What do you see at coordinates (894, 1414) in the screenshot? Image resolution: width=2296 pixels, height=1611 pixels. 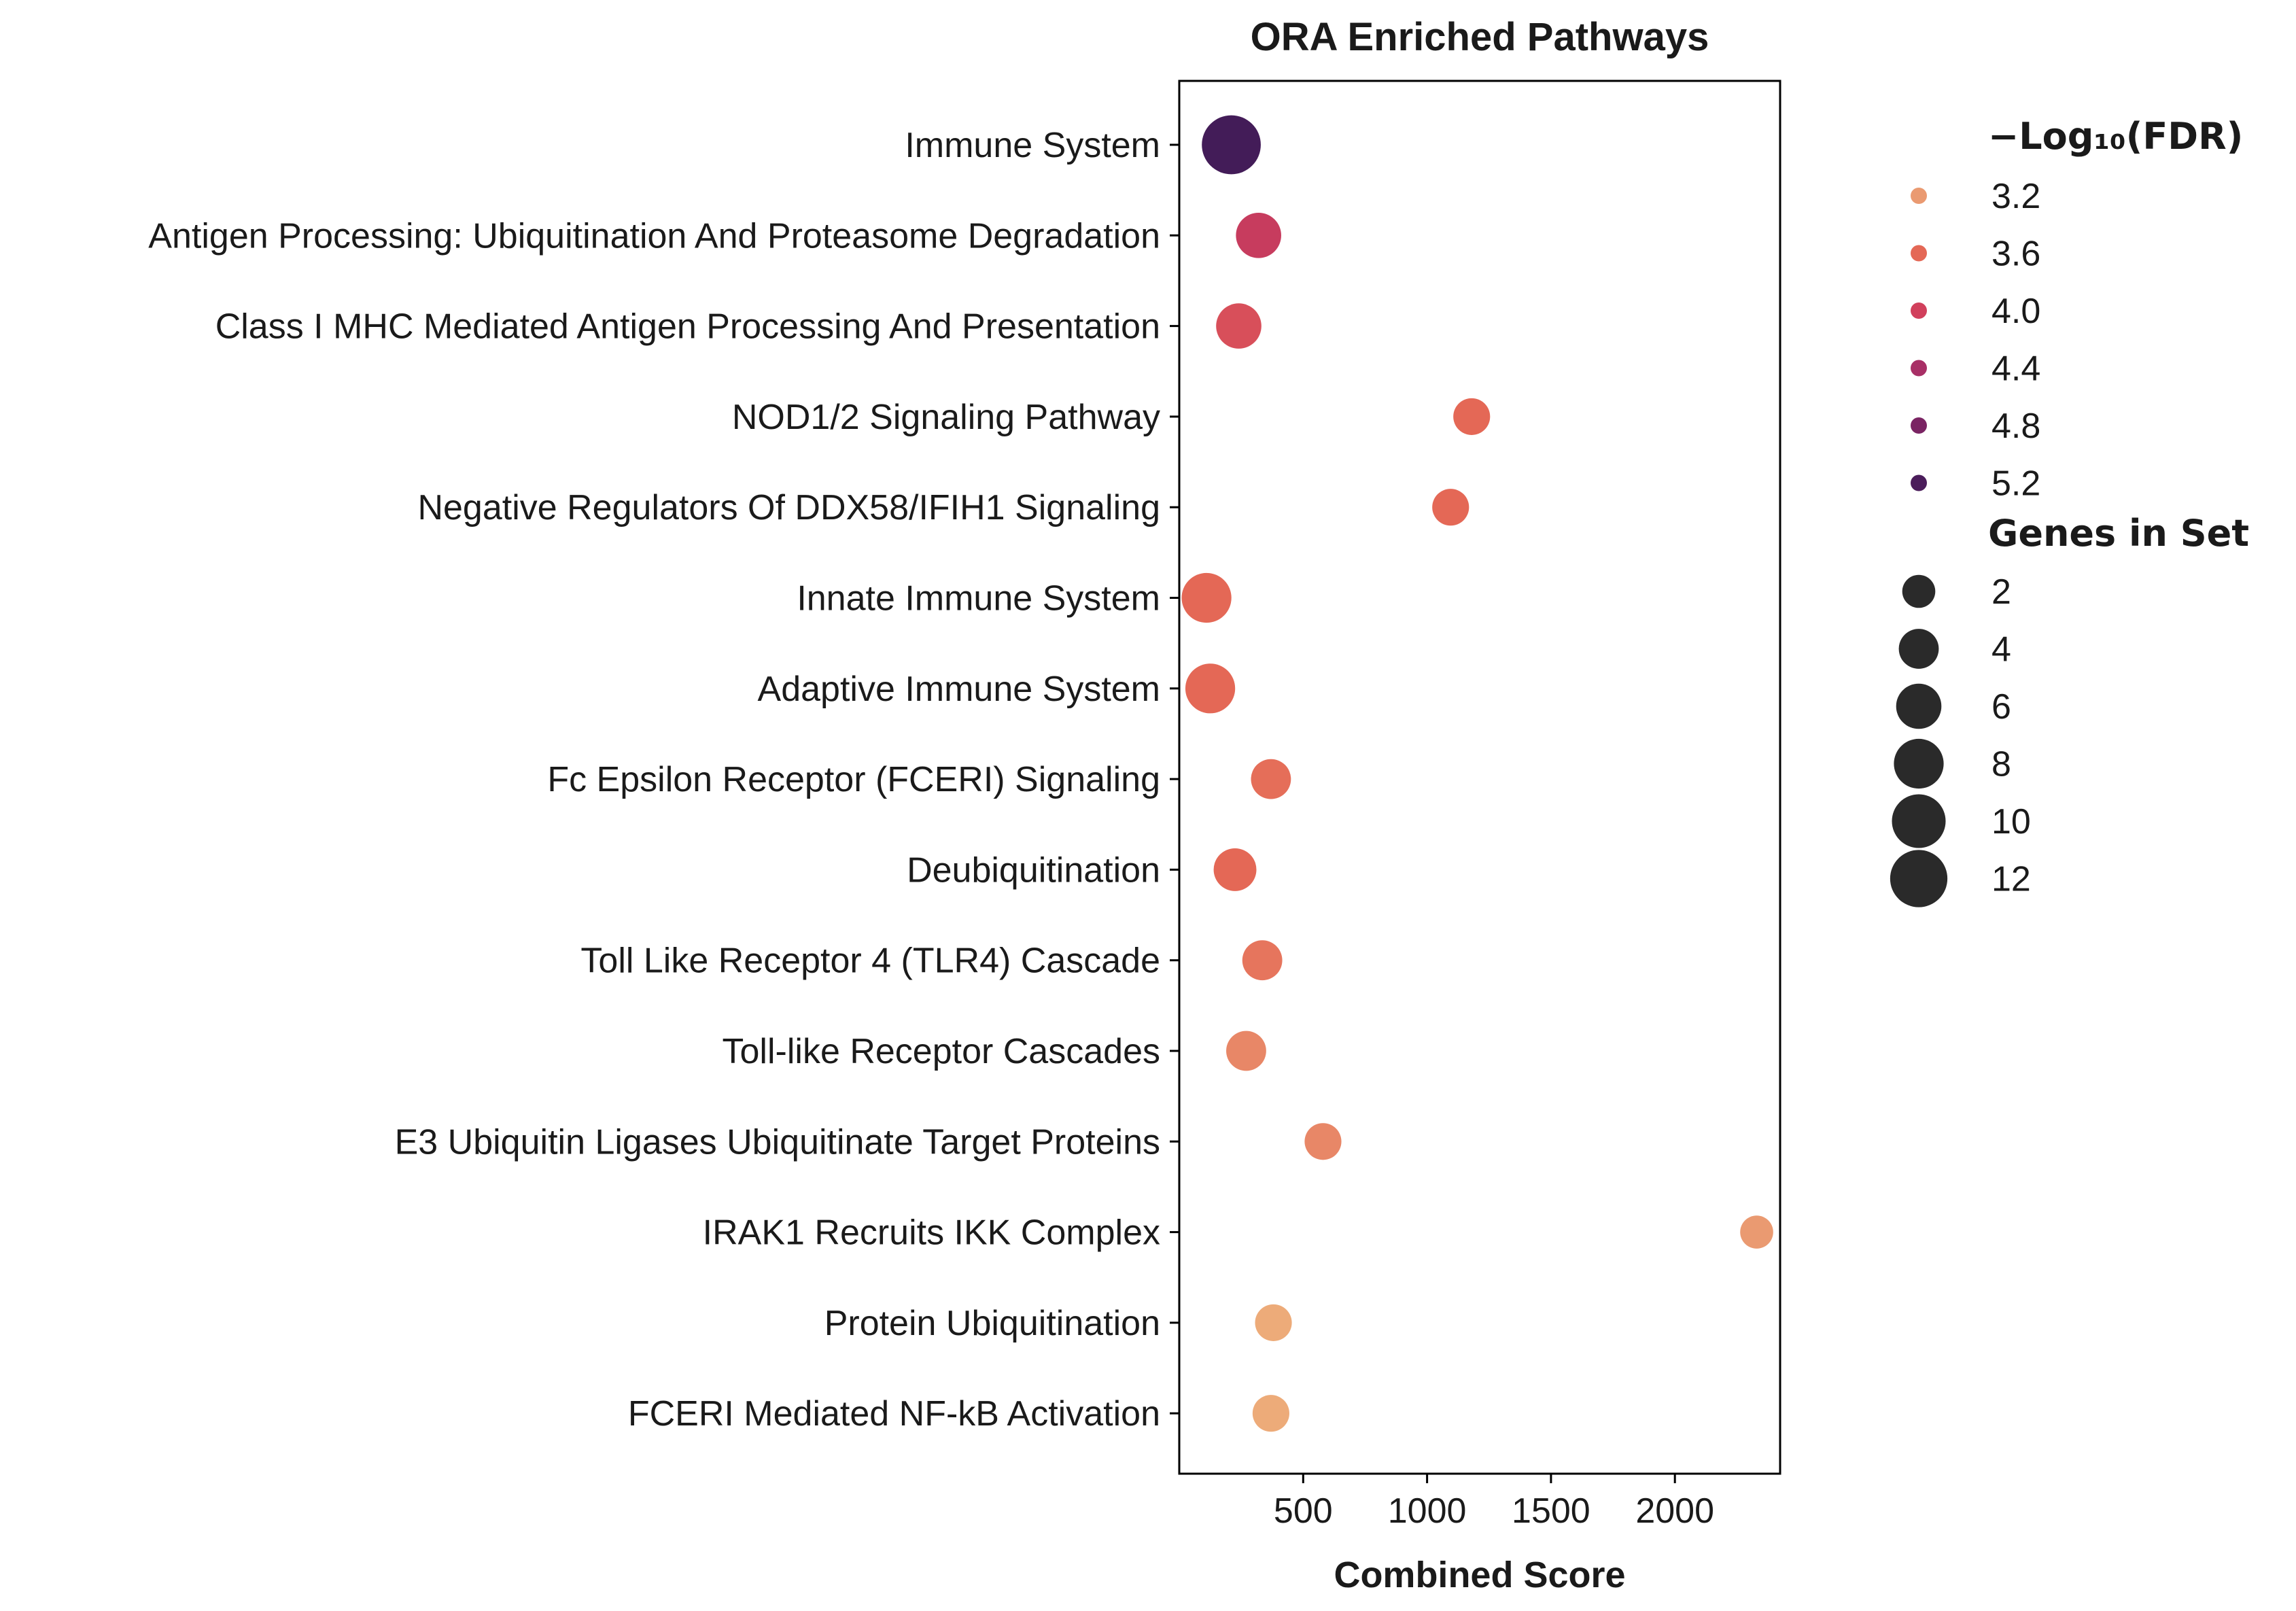 I see `y-tick-label: FCERI Mediated NF-kB Activation` at bounding box center [894, 1414].